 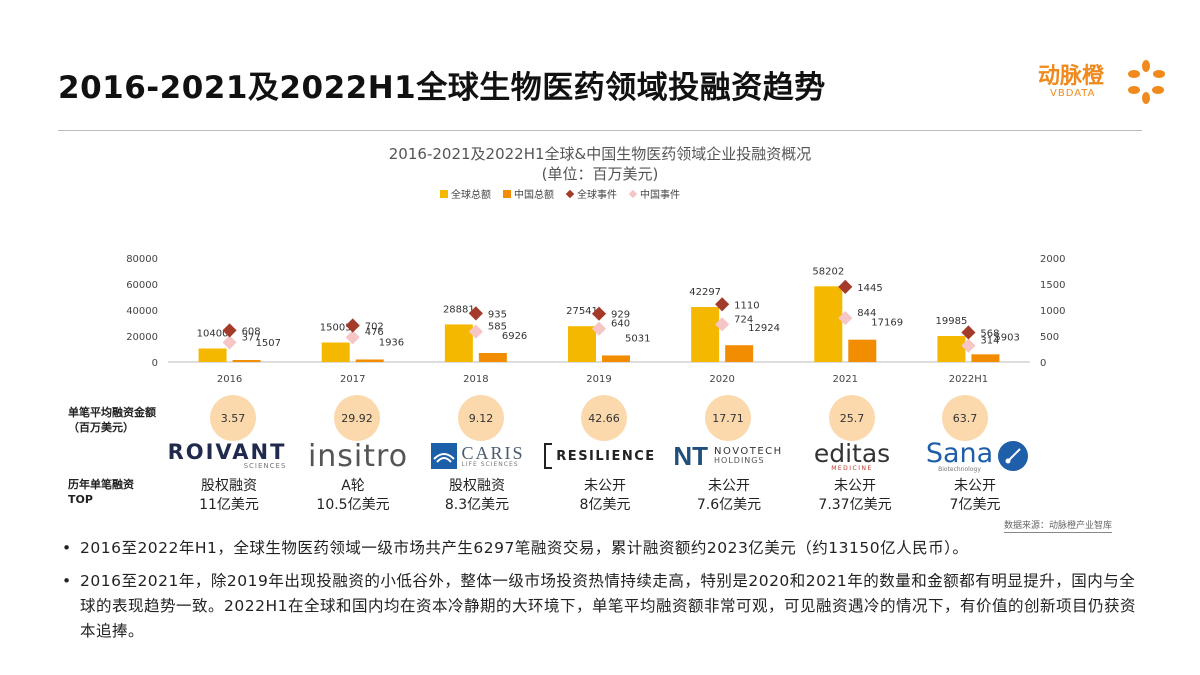 What do you see at coordinates (620, 324) in the screenshot?
I see `data-label-china-event: 640` at bounding box center [620, 324].